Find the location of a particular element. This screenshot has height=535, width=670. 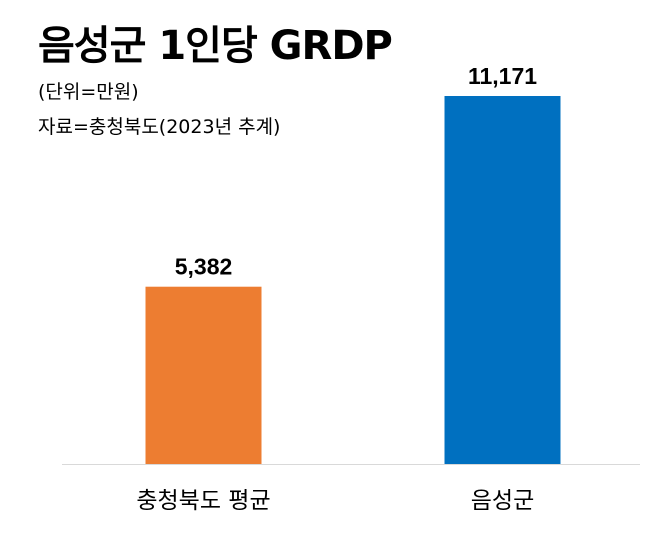

data-label: 11,171 is located at coordinates (502, 76).